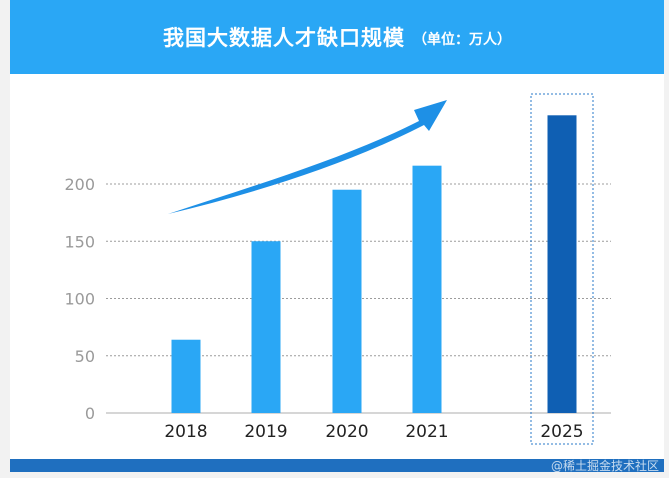 This screenshot has height=478, width=669. I want to click on trend-arrow-shape, so click(307, 157).